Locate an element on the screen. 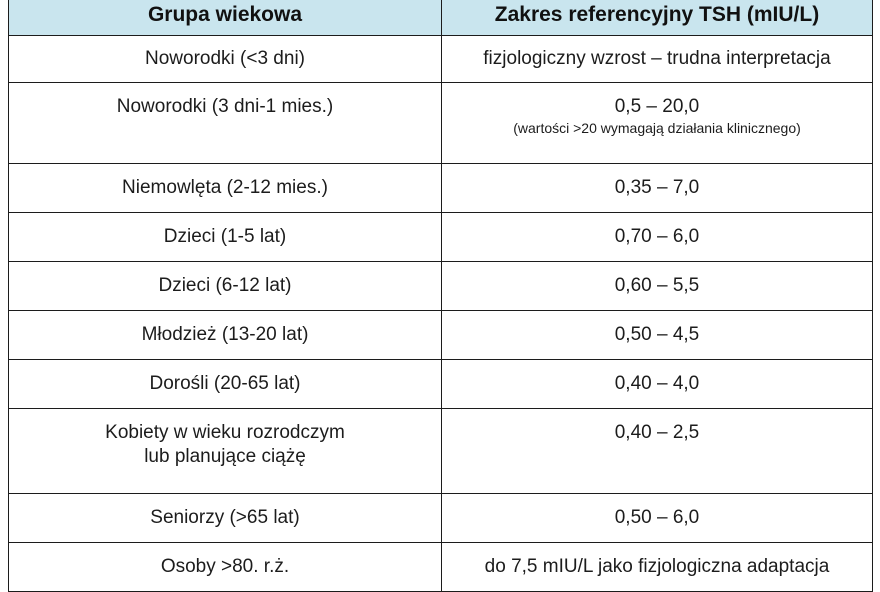 The width and height of the screenshot is (880, 592). header-age-group: Grupa wiekowa is located at coordinates (225, 18).